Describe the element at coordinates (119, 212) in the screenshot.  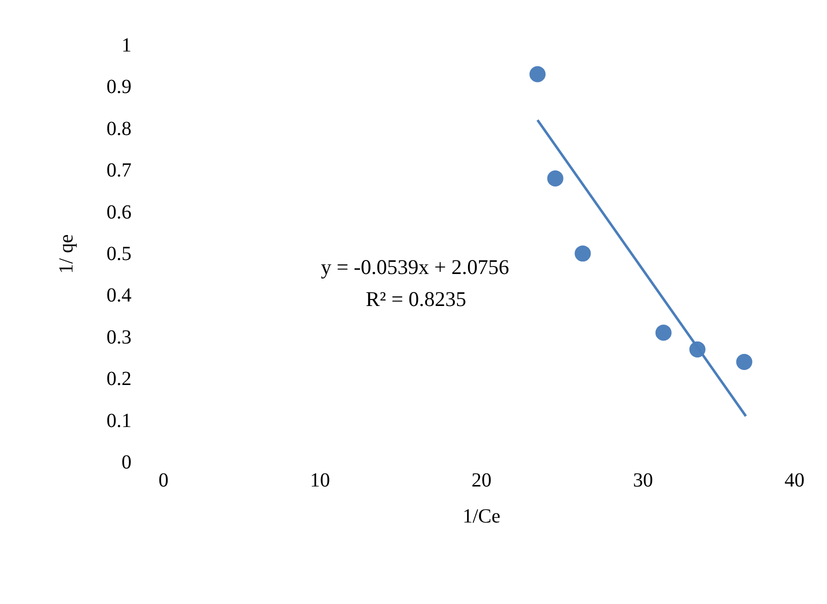
I see `y-tick-label: 0.6` at that location.